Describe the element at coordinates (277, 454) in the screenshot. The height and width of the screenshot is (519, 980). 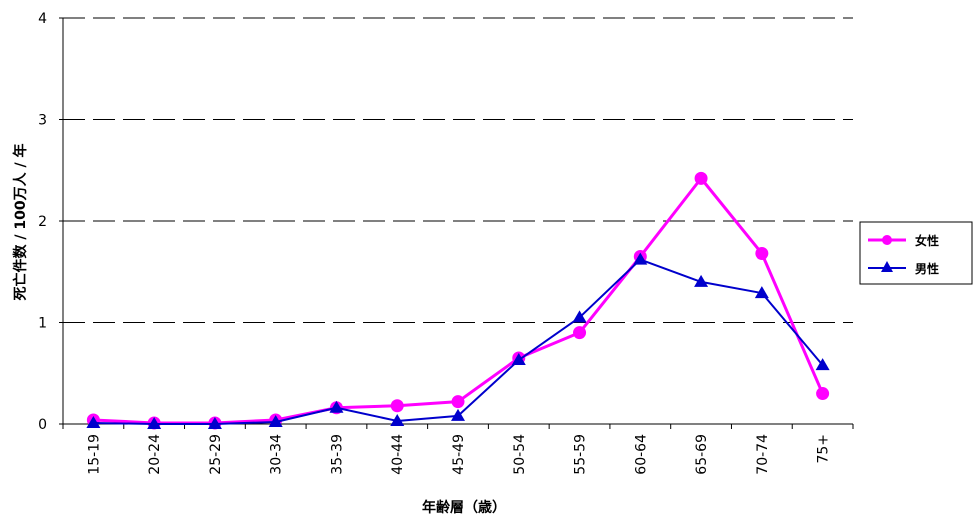
I see `x-tick-label: 30-34` at that location.